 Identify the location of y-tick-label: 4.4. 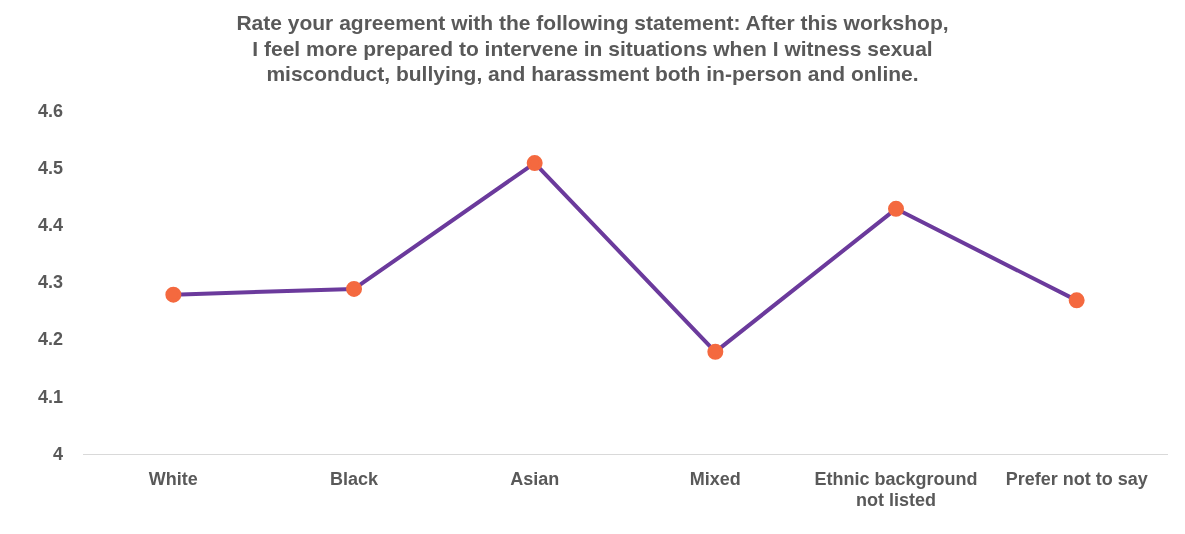
(50, 224).